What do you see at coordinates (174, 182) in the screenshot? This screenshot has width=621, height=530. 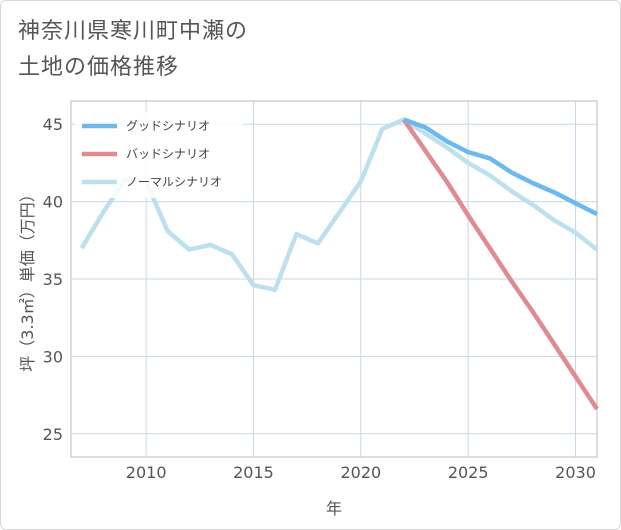 I see `legend-label-2: ノーマルシナリオ` at bounding box center [174, 182].